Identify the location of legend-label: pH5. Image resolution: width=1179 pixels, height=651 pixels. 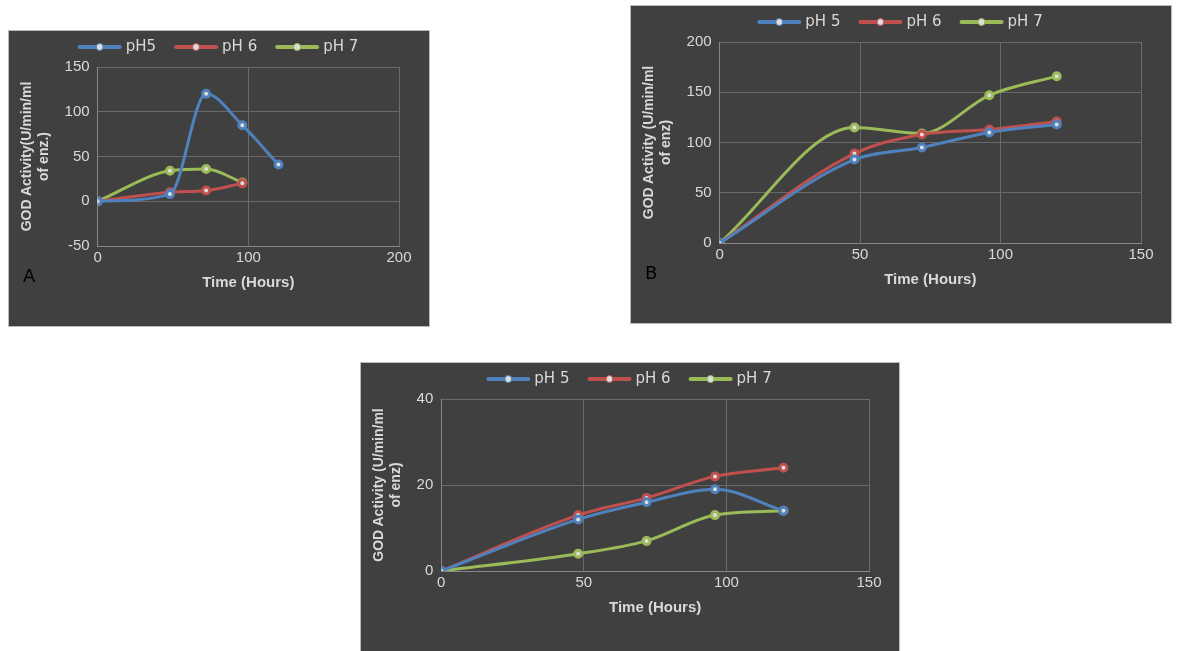
(141, 45).